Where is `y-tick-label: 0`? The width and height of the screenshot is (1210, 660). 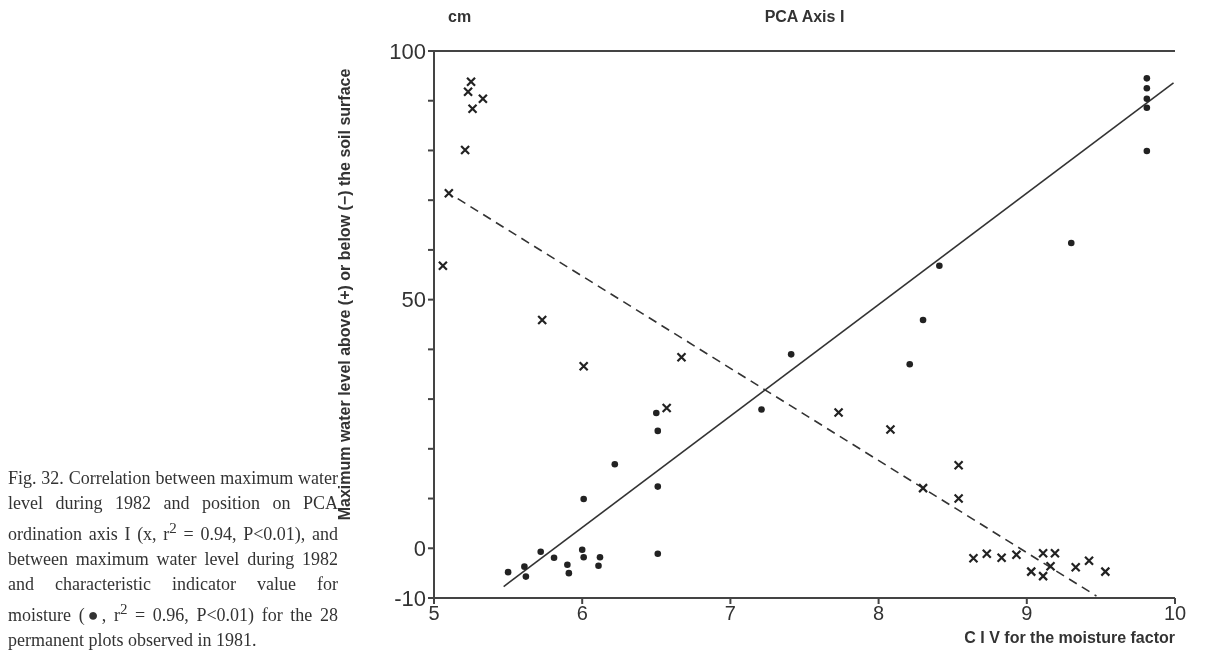 y-tick-label: 0 is located at coordinates (419, 549).